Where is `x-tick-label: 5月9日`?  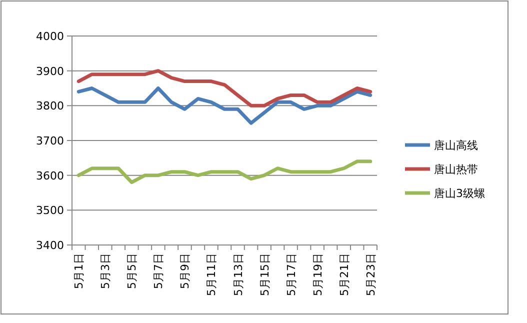 x-tick-label: 5月9日 is located at coordinates (185, 271).